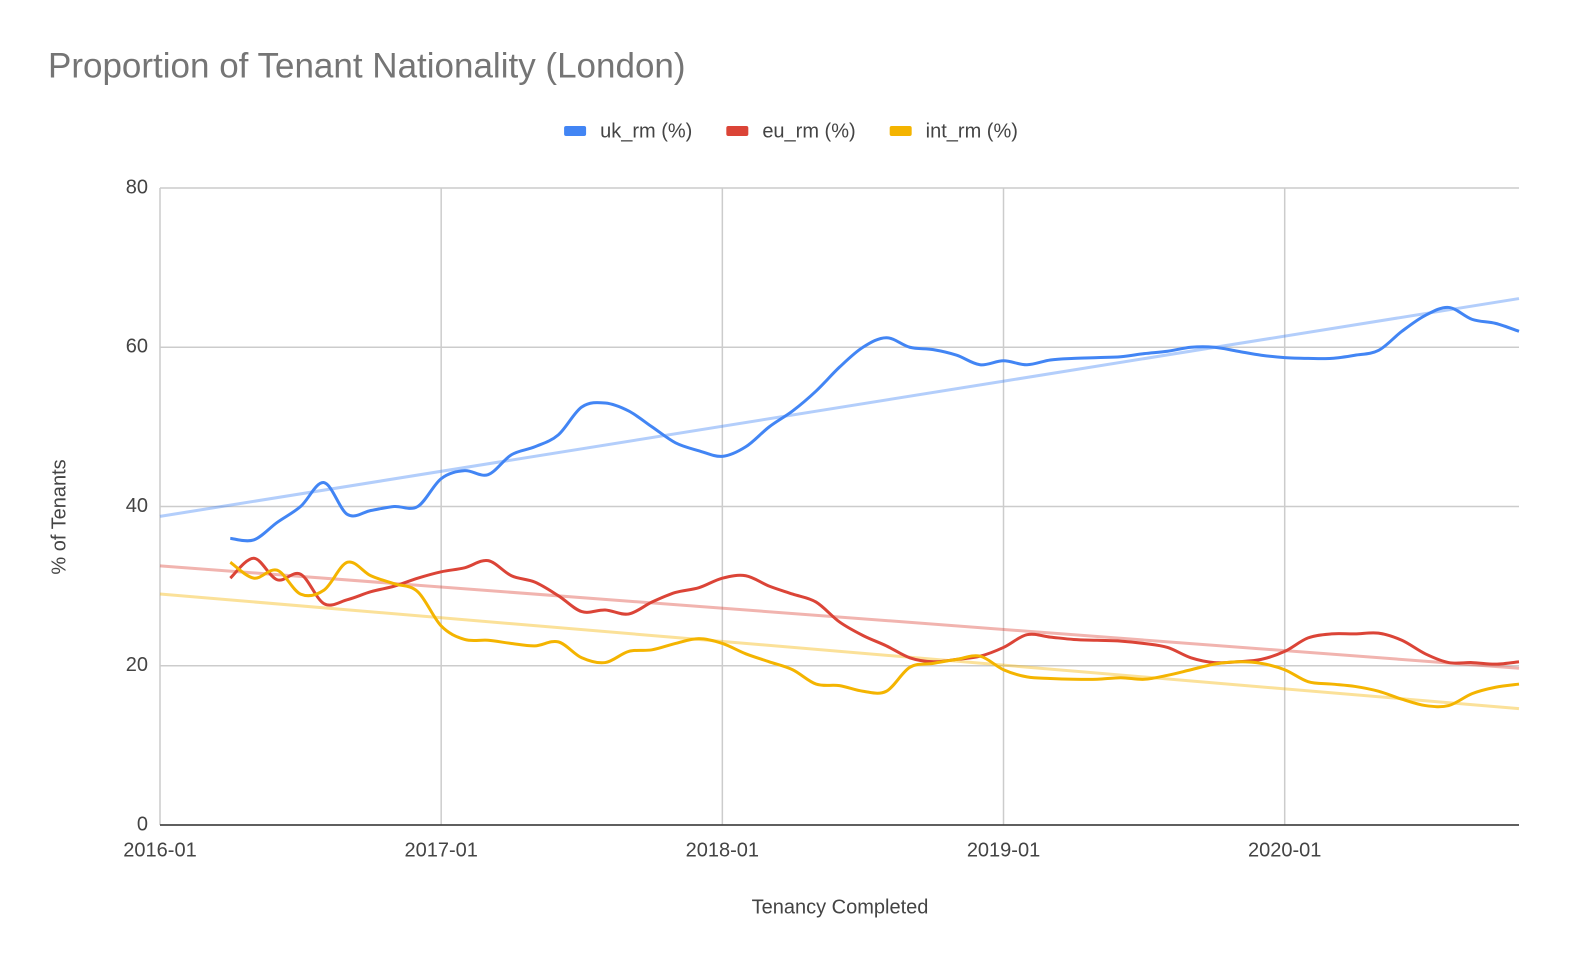  I want to click on legend-label: uk_rm (%), so click(646, 131).